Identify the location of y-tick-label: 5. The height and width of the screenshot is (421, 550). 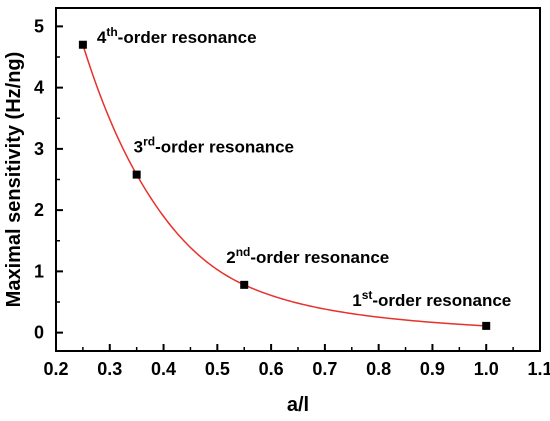
(39, 26).